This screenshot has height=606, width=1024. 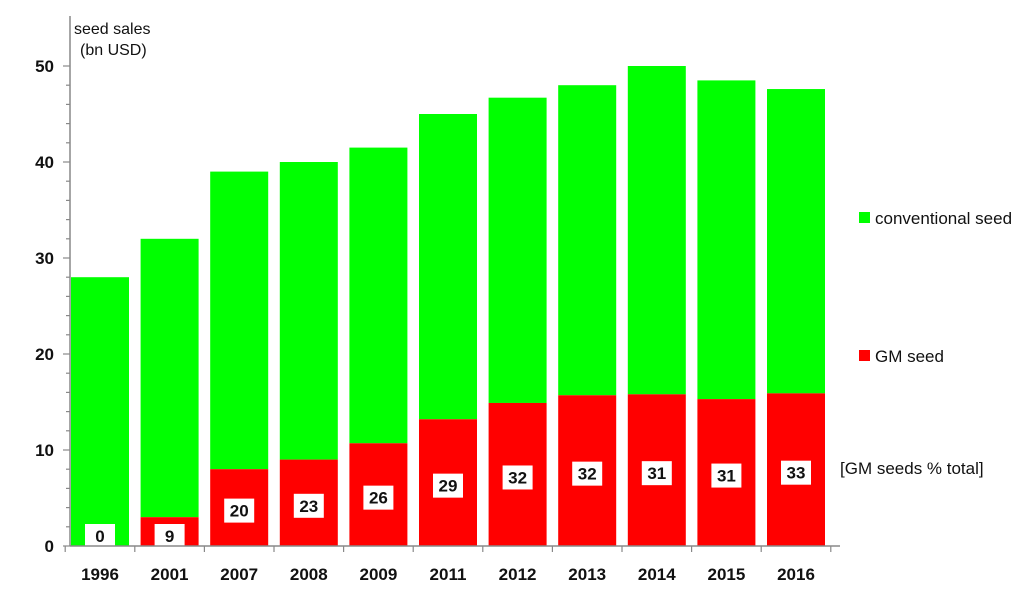 I want to click on y-tick-label-40: 40, so click(x=44, y=162).